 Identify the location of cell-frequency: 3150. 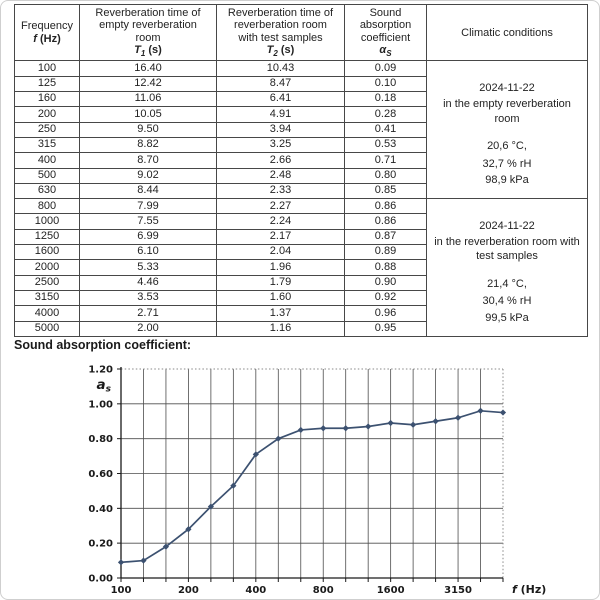
(47, 298).